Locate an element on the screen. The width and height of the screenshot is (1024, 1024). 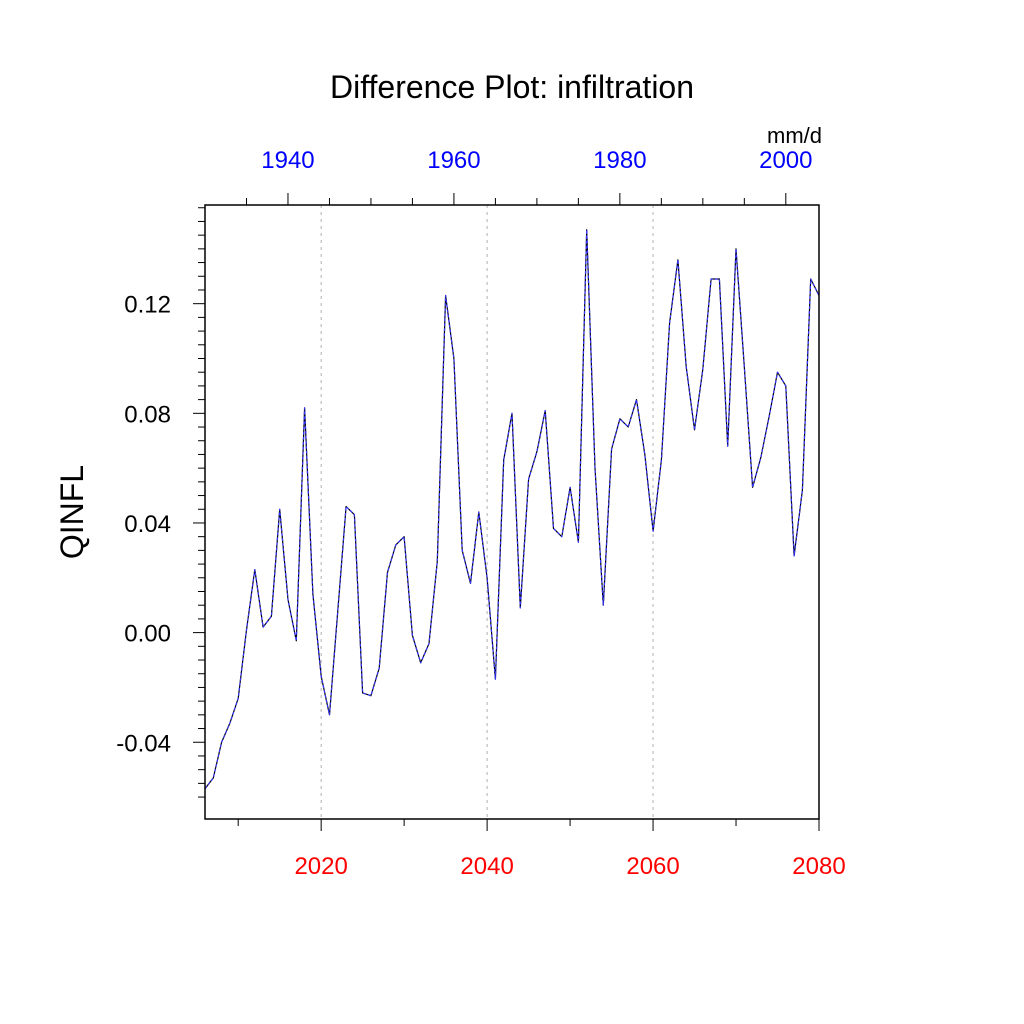
chart-title: Difference Plot: infiltration is located at coordinates (512, 87).